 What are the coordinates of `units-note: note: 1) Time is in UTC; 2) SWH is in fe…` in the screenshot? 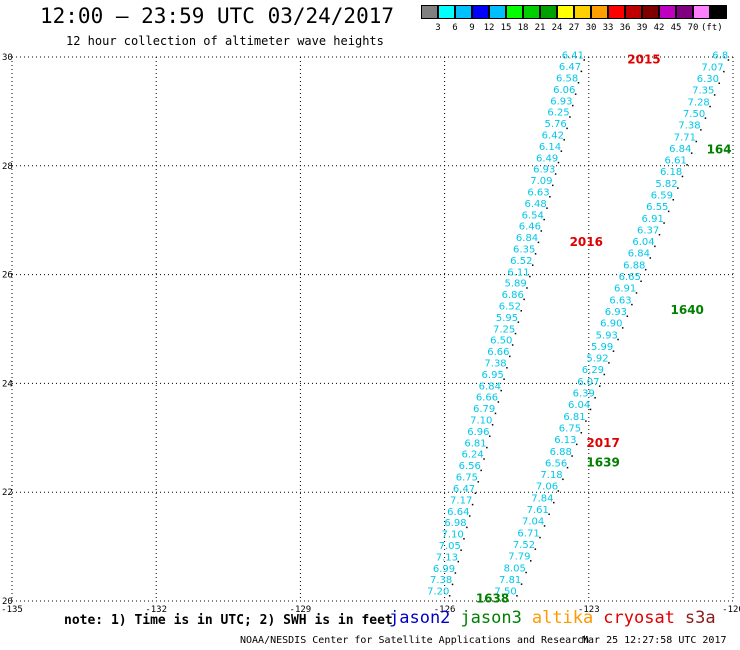 It's located at (228, 620).